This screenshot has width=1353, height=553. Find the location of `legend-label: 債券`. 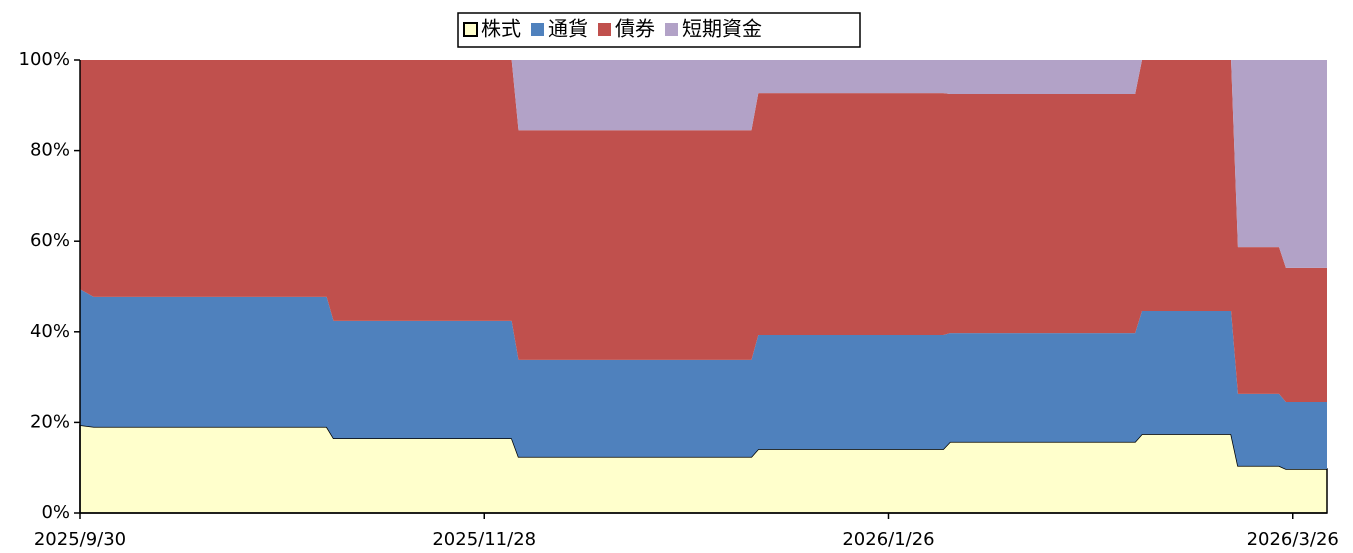

legend-label: 債券 is located at coordinates (635, 29).